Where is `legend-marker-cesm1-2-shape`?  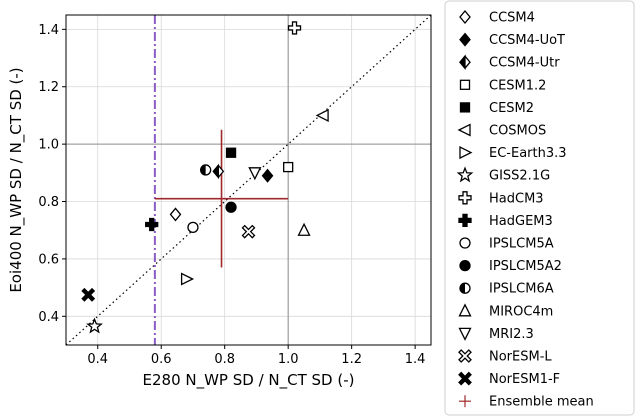
legend-marker-cesm1-2-shape is located at coordinates (465, 84).